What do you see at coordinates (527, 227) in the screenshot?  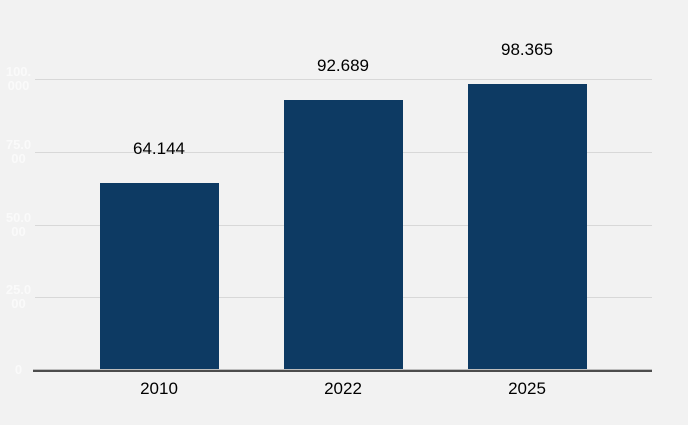 I see `bar-2025` at bounding box center [527, 227].